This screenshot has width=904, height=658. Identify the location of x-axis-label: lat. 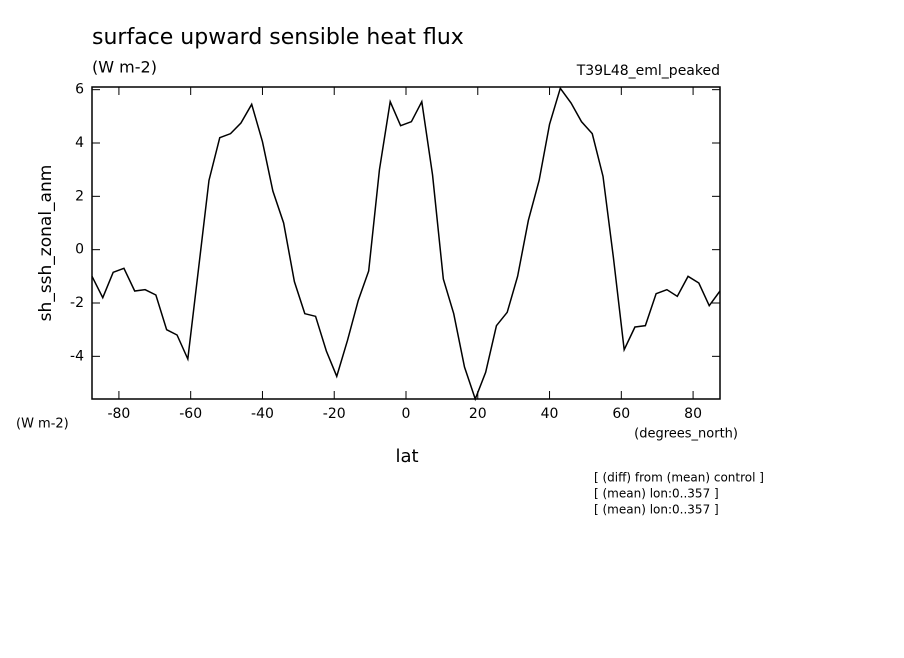
(406, 456).